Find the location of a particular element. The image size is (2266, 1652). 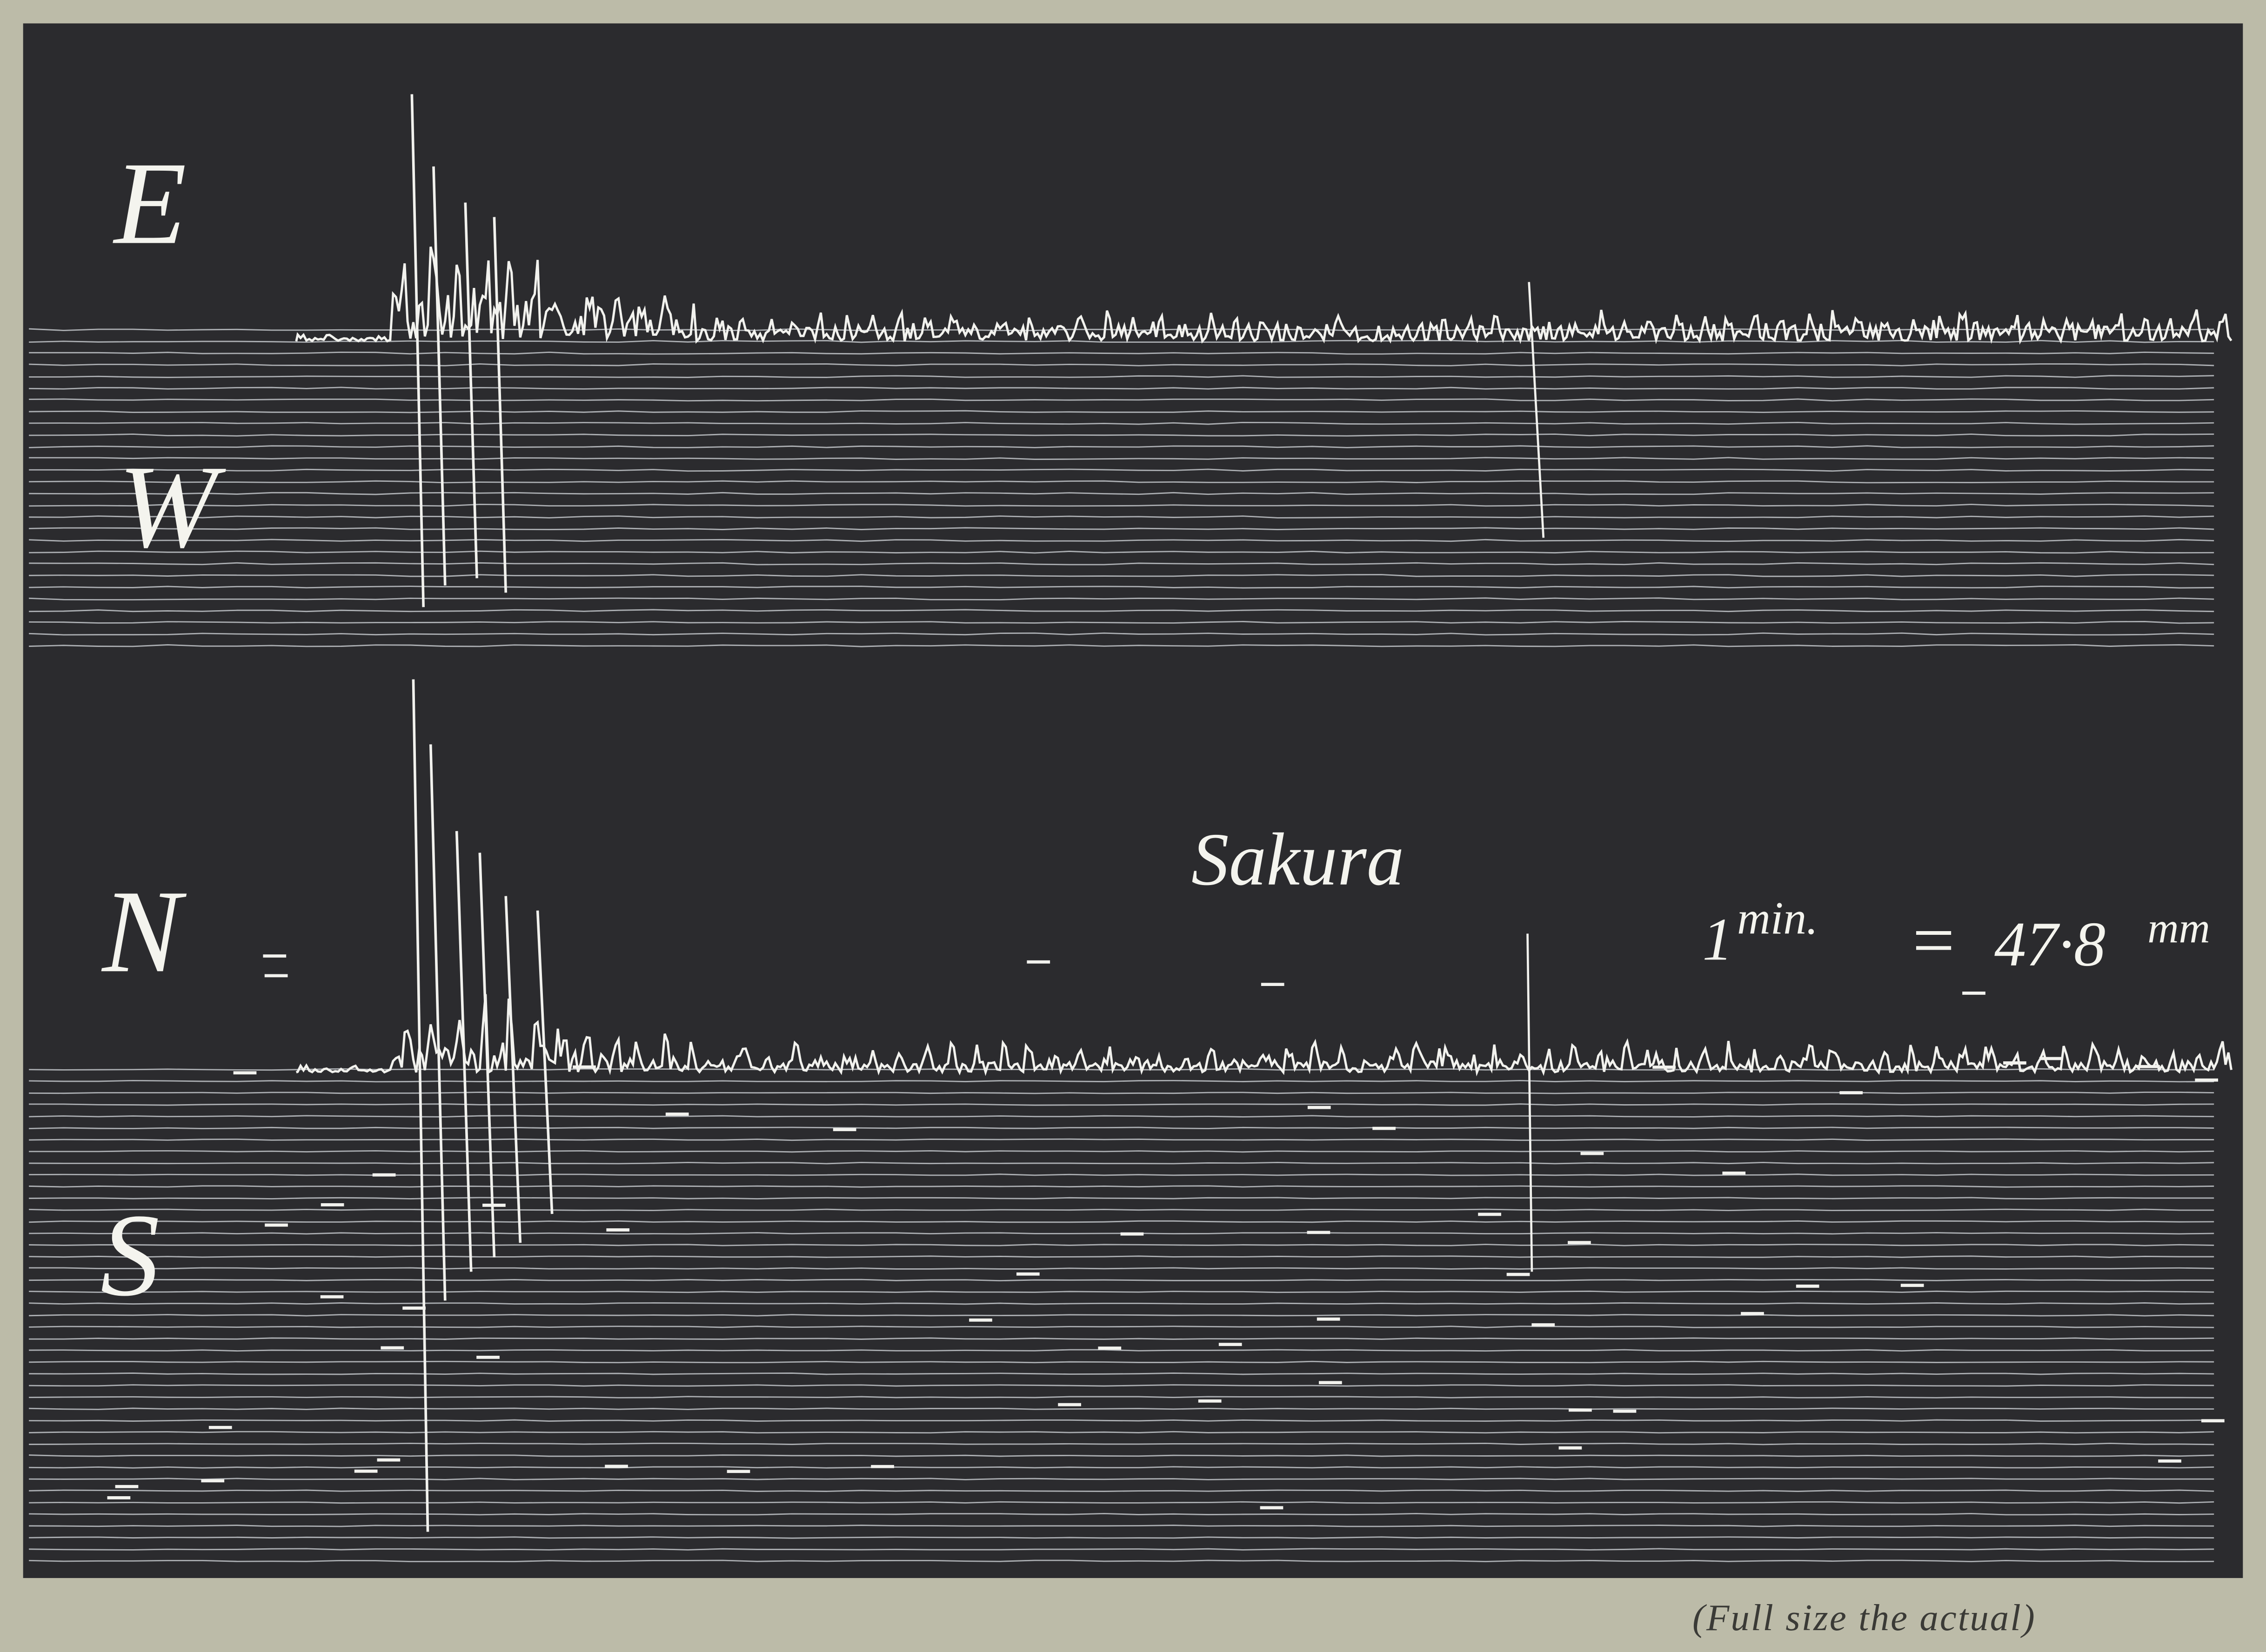

component-label: N is located at coordinates (144, 931).